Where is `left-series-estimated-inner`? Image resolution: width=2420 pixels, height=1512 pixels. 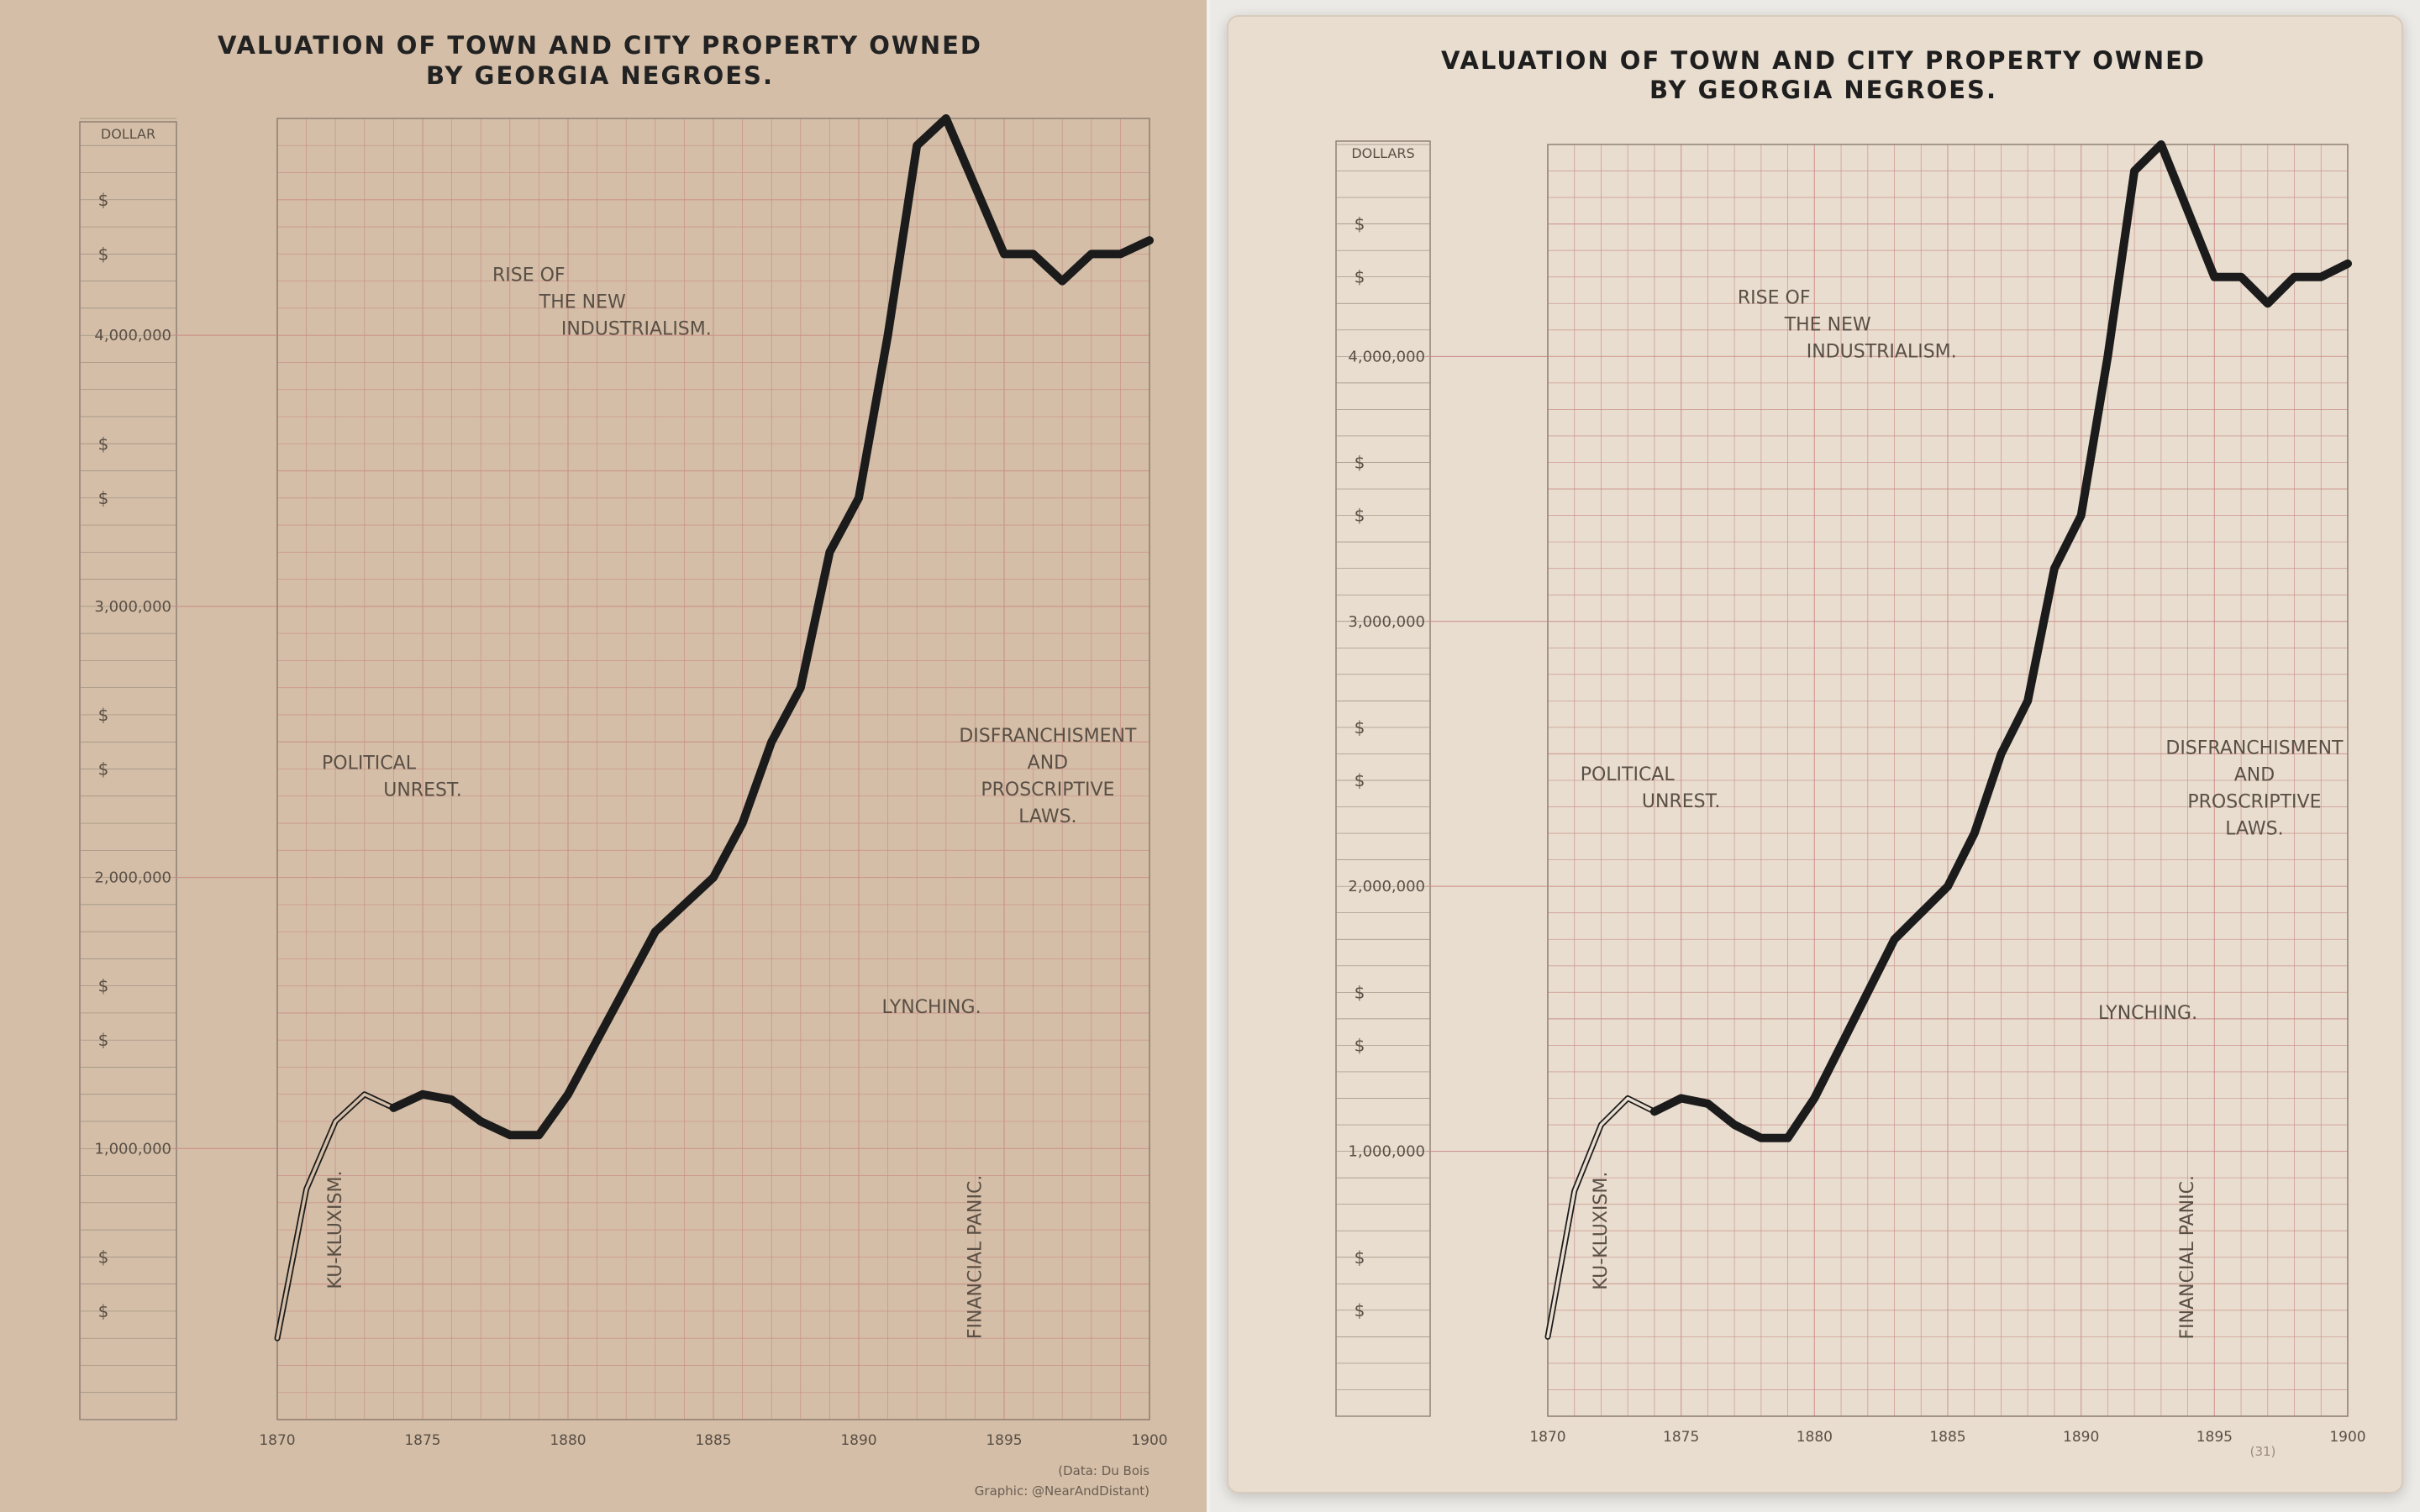 left-series-estimated-inner is located at coordinates (336, 1216).